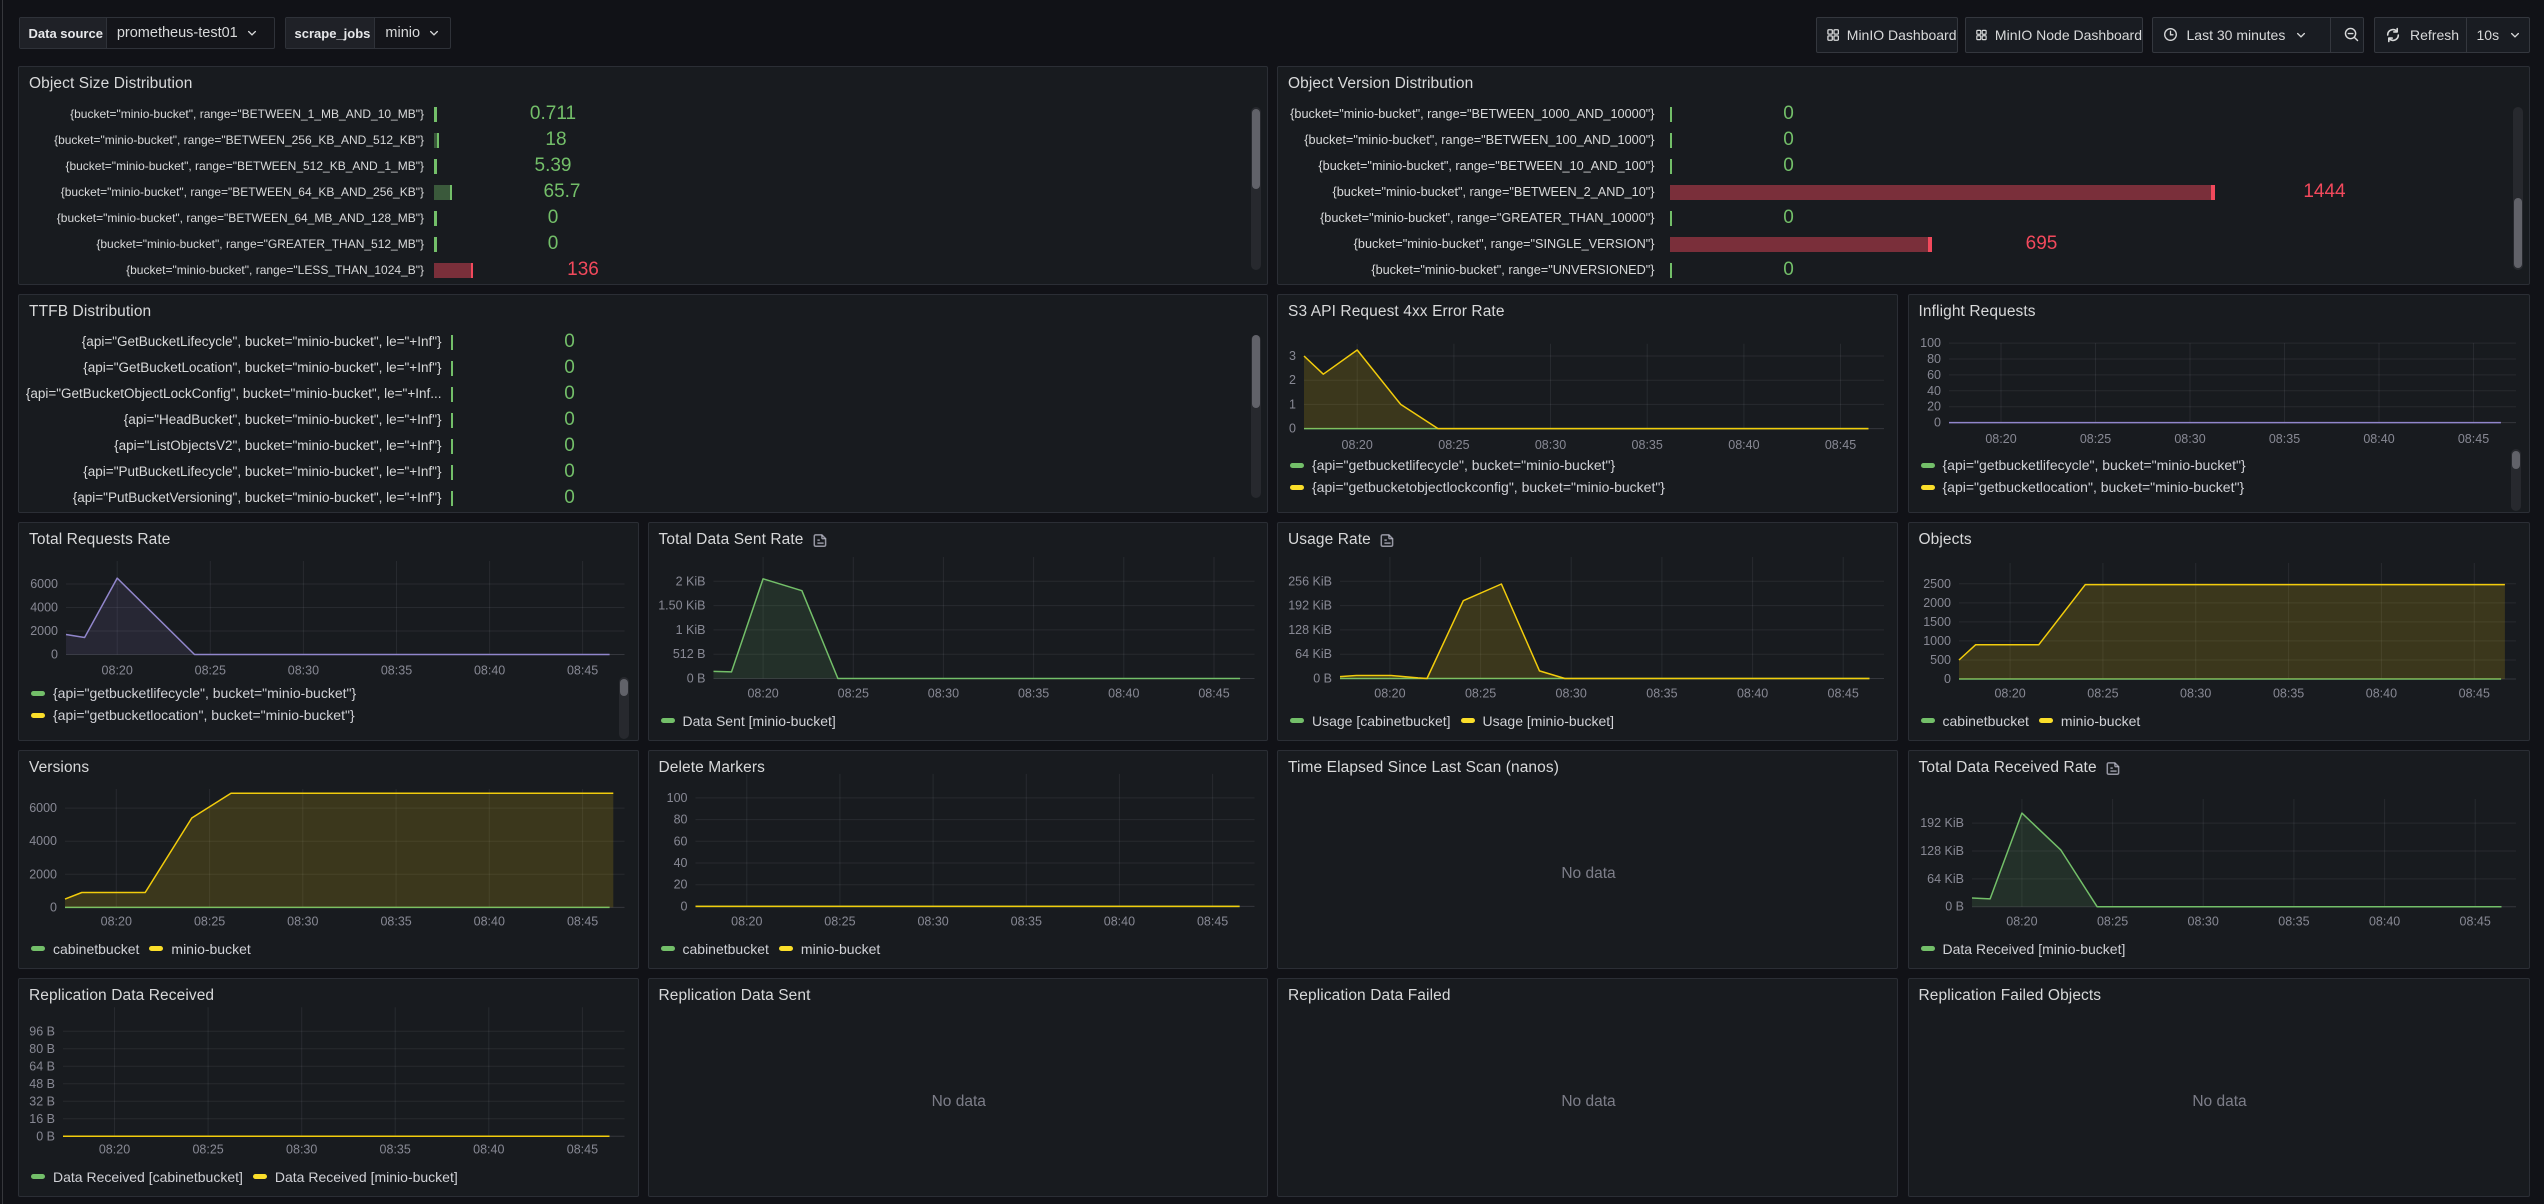  Describe the element at coordinates (690, 630) in the screenshot. I see `svg-text: 1 KiB` at that location.